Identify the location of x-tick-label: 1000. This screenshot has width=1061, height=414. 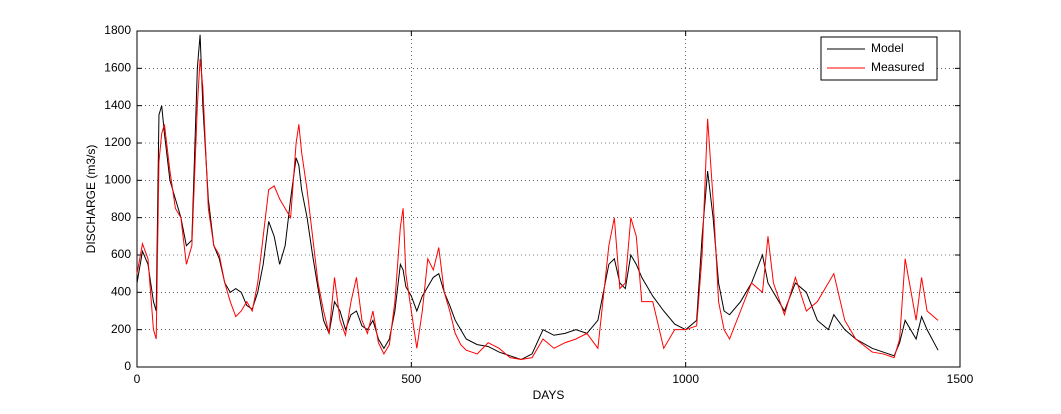
(685, 379).